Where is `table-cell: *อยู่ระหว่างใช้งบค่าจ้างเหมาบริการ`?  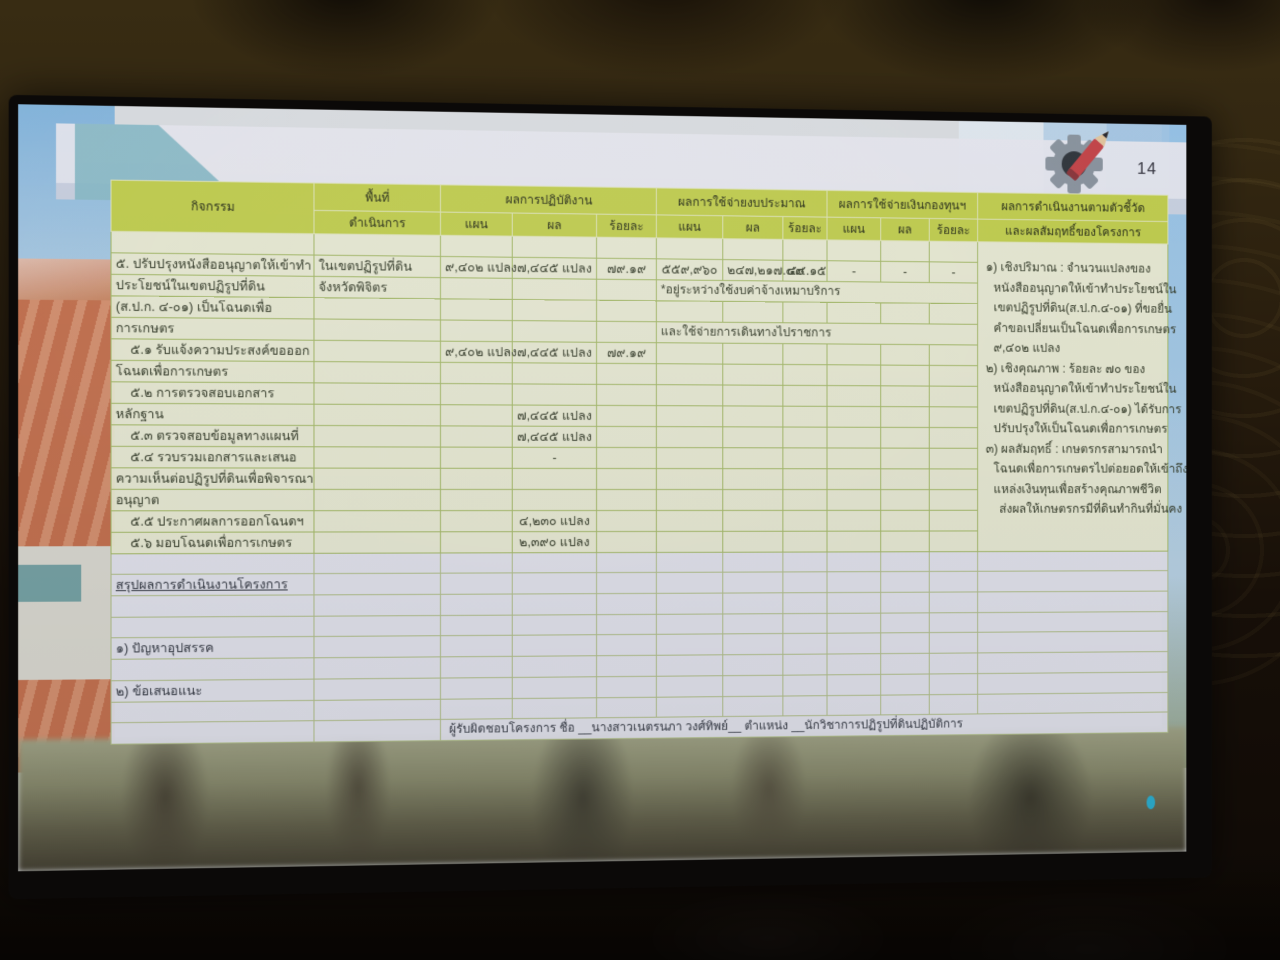
table-cell: *อยู่ระหว่างใช้งบค่าจ้างเหมาบริการ is located at coordinates (817, 291).